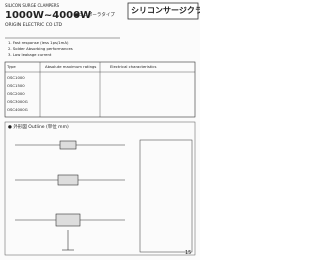 This screenshot has height=260, width=320. What do you see at coordinates (70, 195) in the screenshot?
I see `outline-drawings` at bounding box center [70, 195].